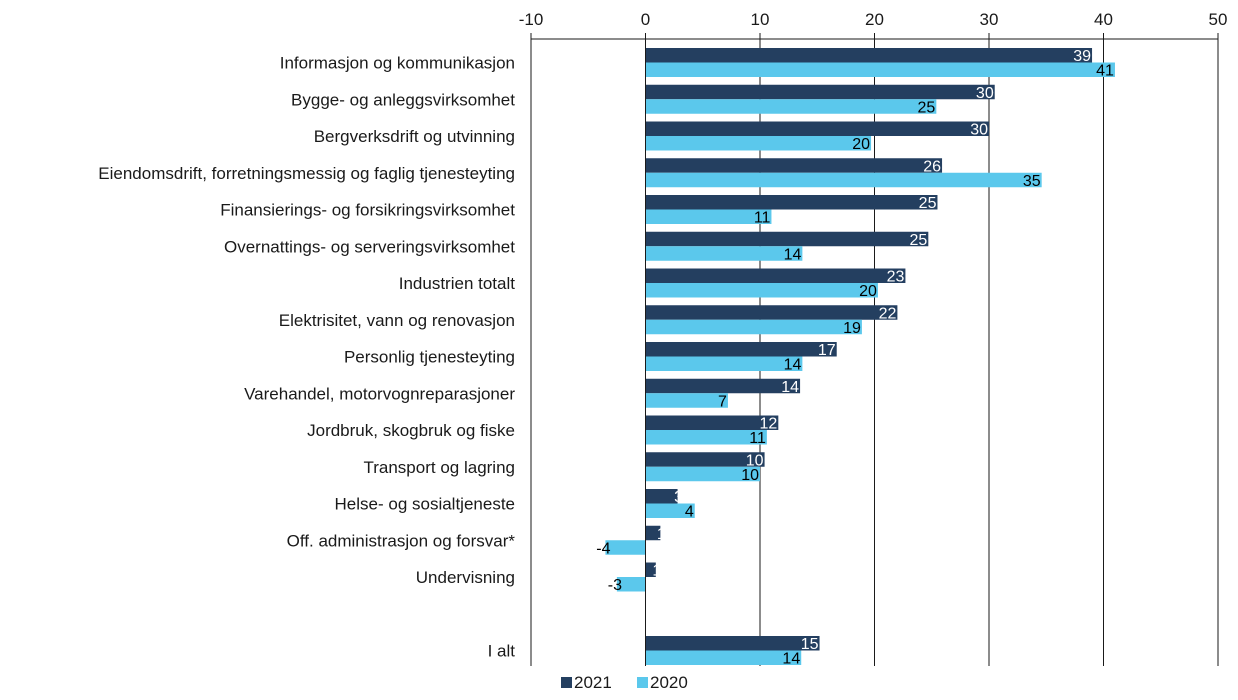 This screenshot has height=700, width=1238. I want to click on category-label: Jordbruk, skogbruk og fiske, so click(411, 430).